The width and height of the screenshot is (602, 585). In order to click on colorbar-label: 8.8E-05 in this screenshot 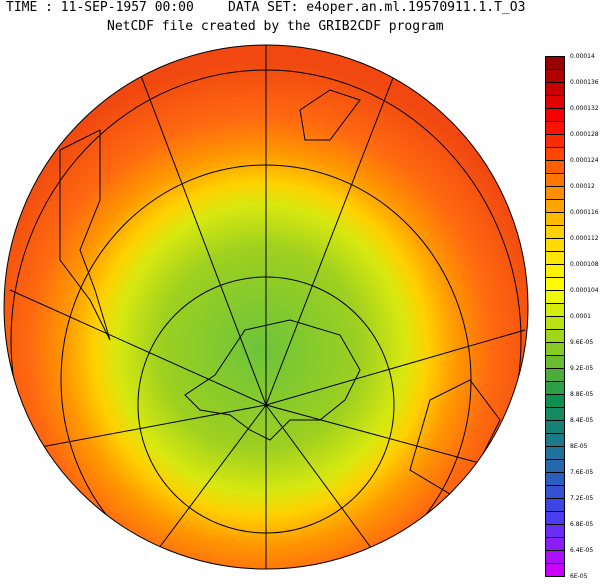, I will do `click(582, 394)`.